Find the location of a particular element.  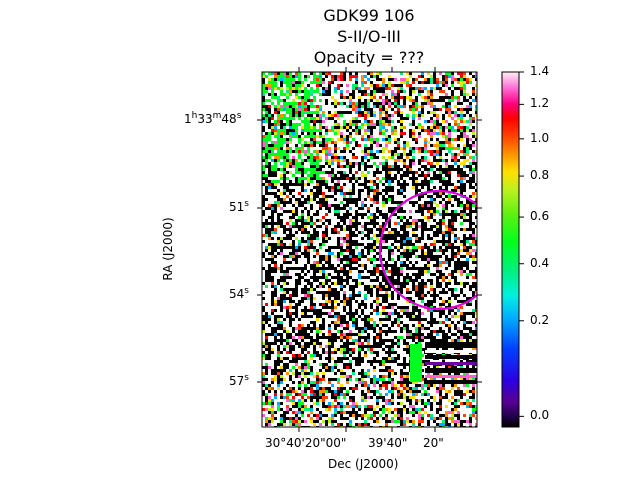

y-axis-label: RA (J2000) is located at coordinates (168, 249).